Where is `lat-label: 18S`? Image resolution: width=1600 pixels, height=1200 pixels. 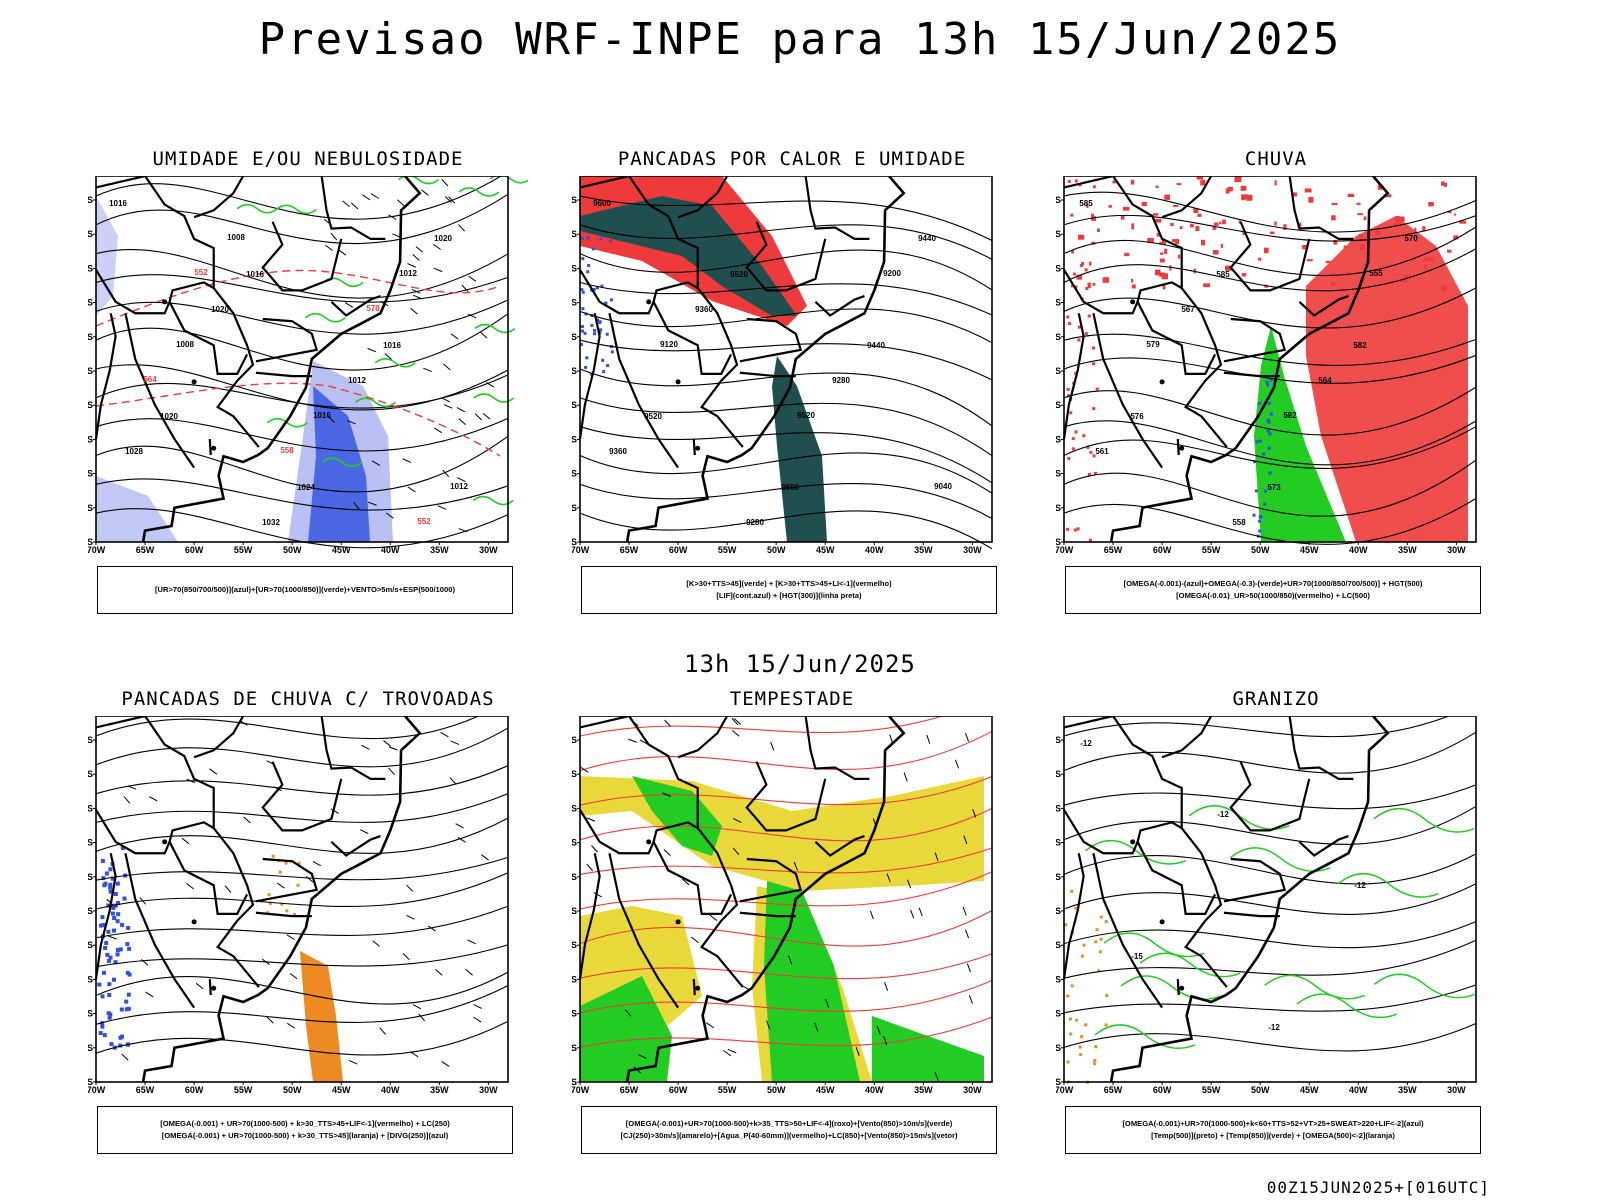
lat-label: 18S is located at coordinates (90, 808).